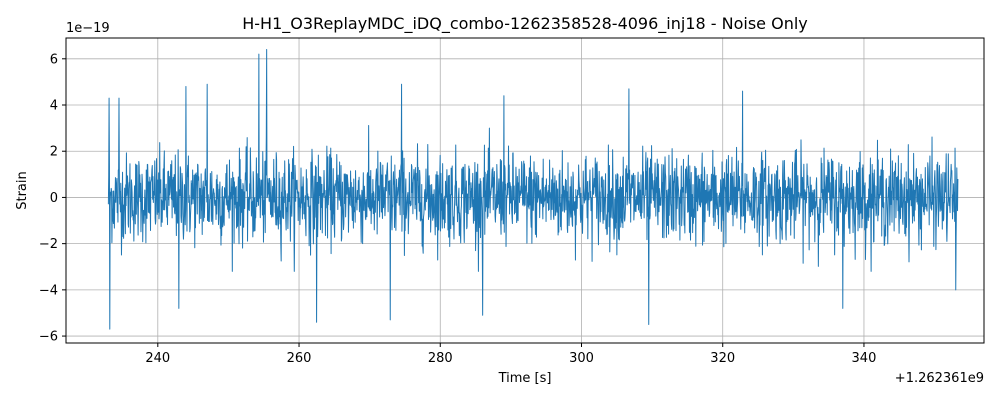  What do you see at coordinates (299, 358) in the screenshot?
I see `x-tick-label: 260` at bounding box center [299, 358].